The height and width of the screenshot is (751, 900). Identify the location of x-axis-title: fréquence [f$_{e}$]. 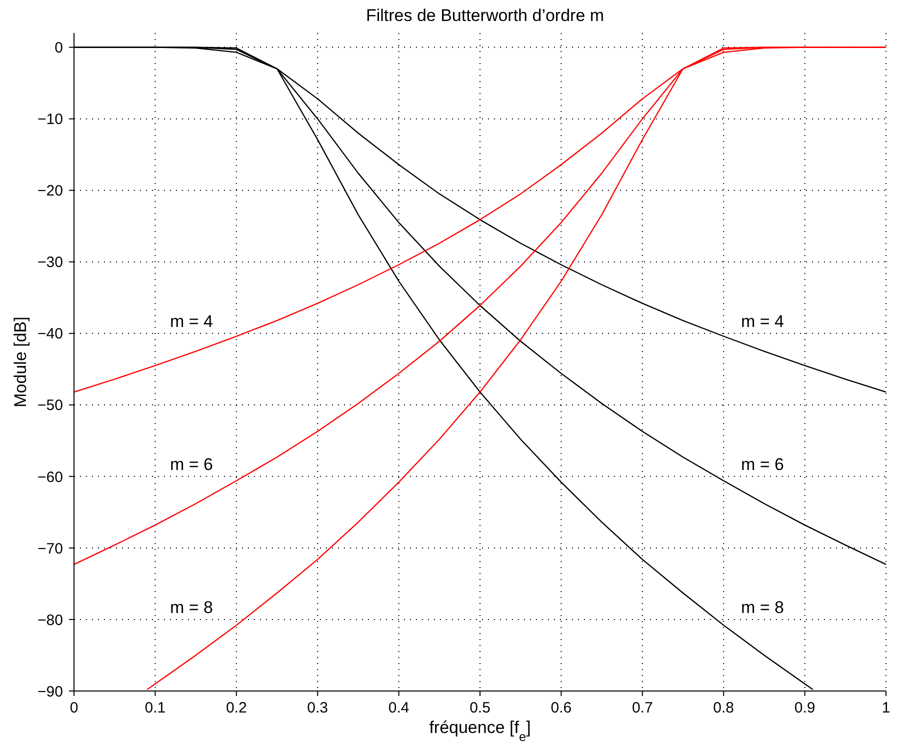
(480, 731).